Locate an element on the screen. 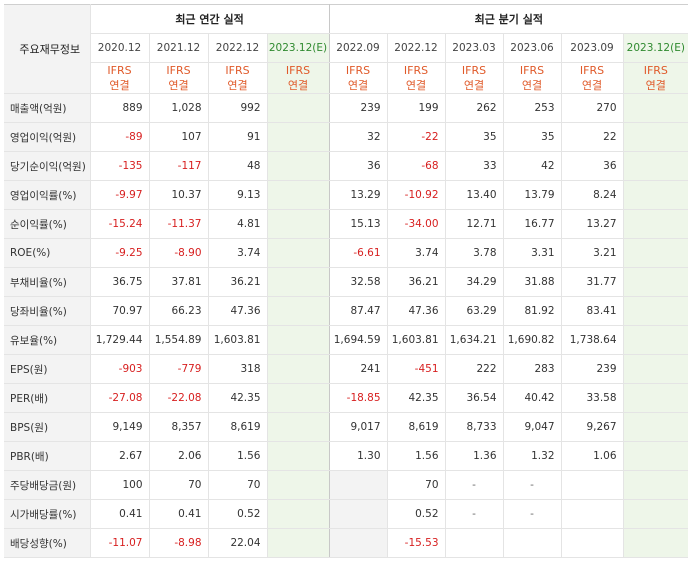  row-label: ROE(%) is located at coordinates (47, 253).